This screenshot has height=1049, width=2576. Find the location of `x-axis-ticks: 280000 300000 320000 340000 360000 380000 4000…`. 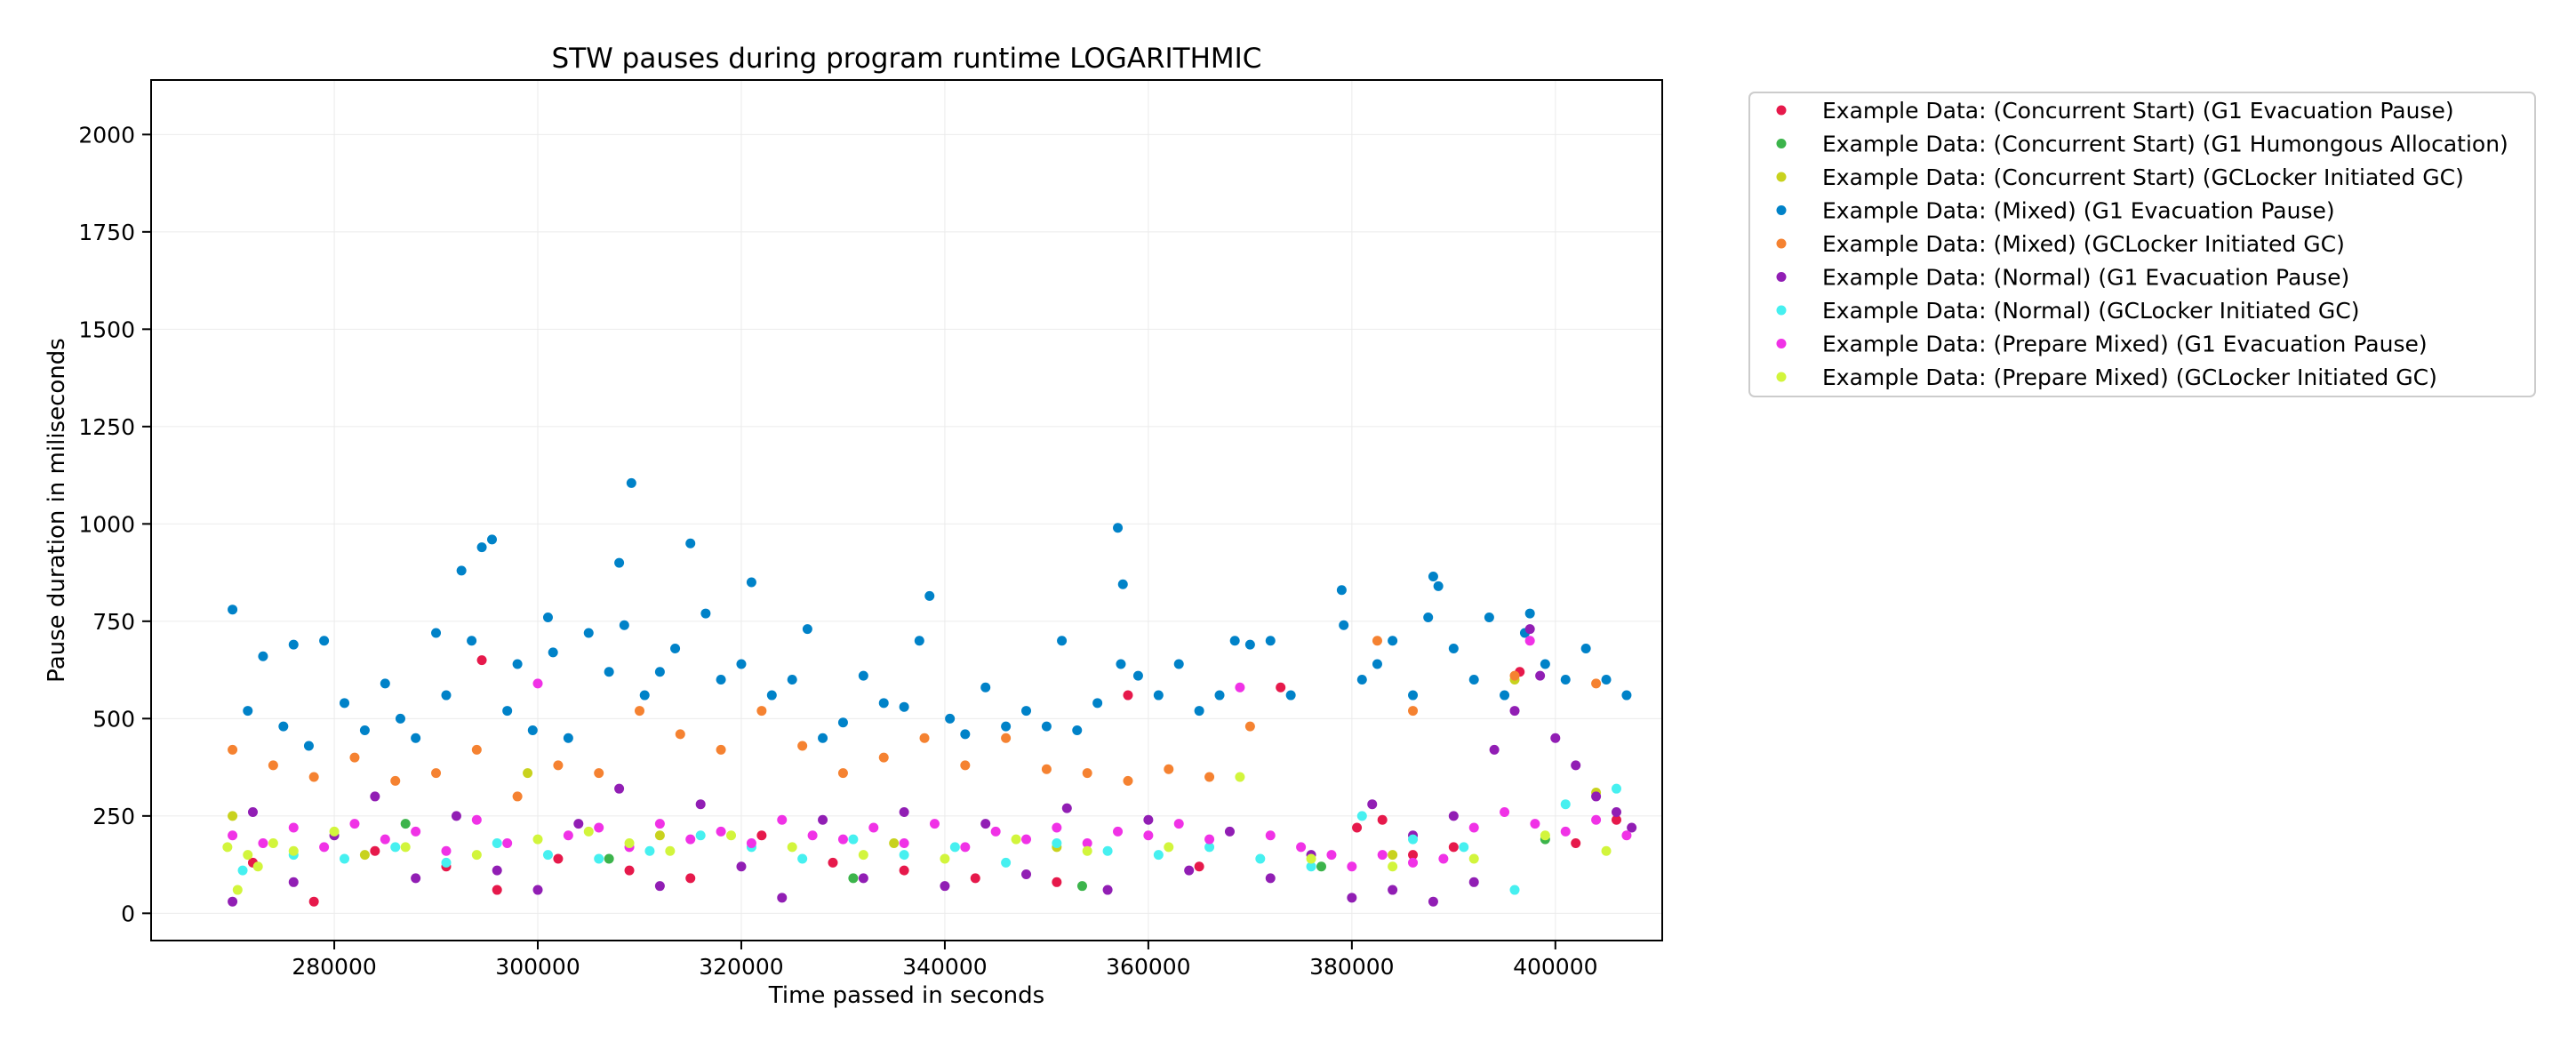

x-axis-ticks: 280000 300000 320000 340000 360000 380000 4000… is located at coordinates (945, 960).